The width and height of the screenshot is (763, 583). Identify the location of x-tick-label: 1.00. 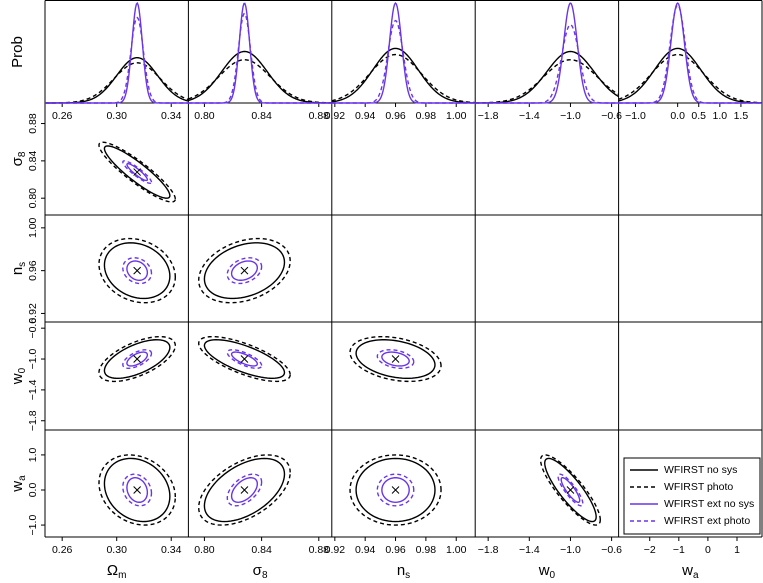
(456, 116).